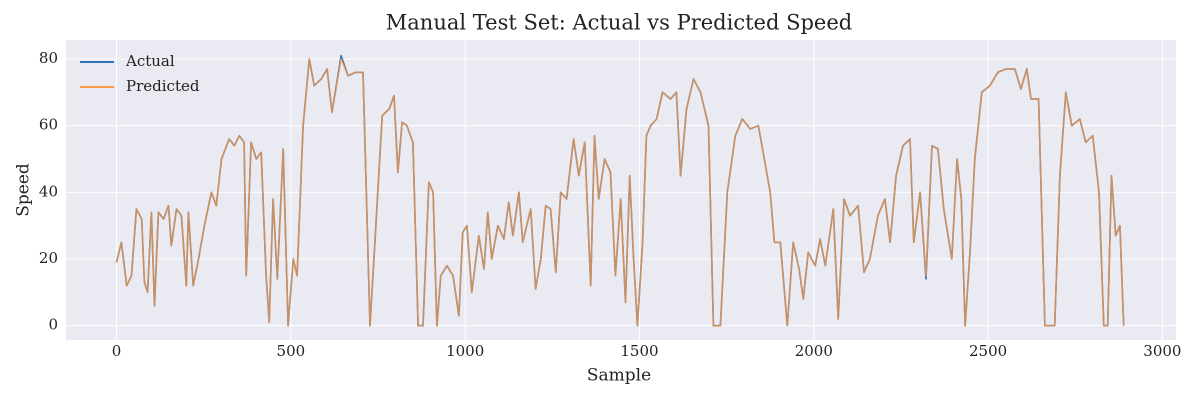 This screenshot has width=1200, height=400. Describe the element at coordinates (48, 191) in the screenshot. I see `y-tick-label: 40` at that location.